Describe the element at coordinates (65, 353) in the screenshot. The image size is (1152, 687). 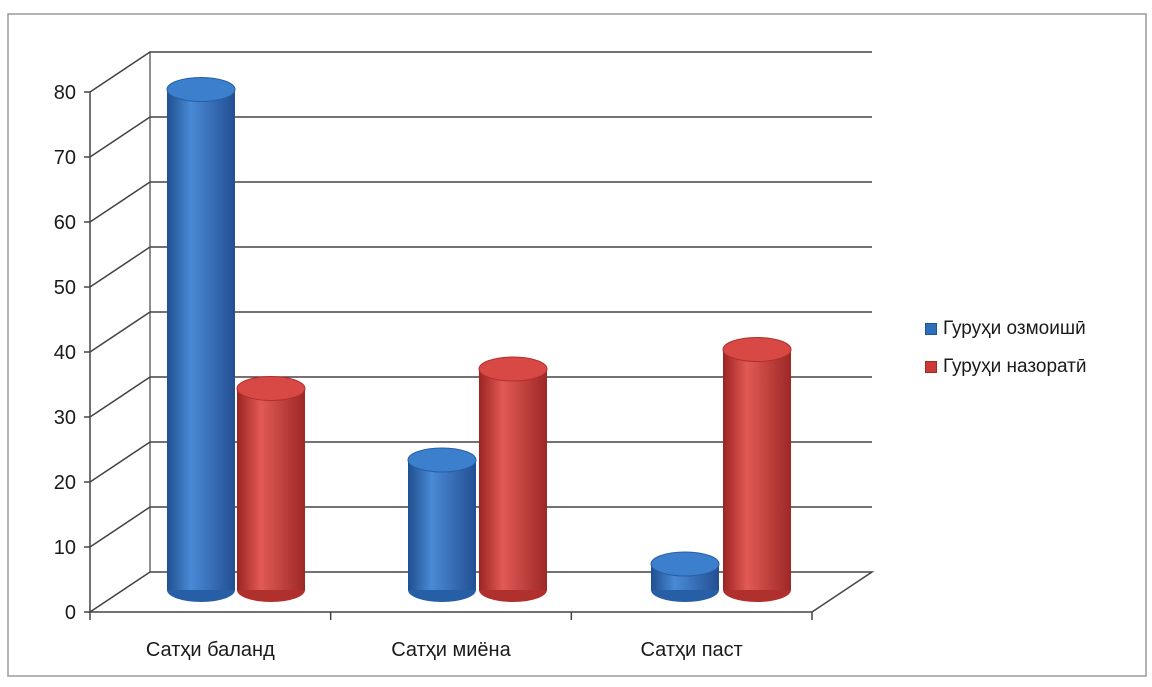
I see `y-tick-label: 40` at that location.